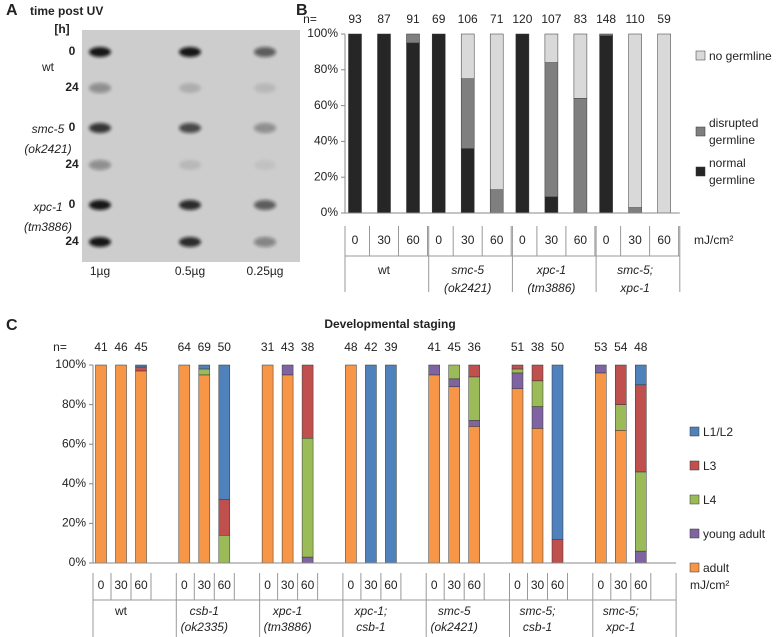 Image resolution: width=780 pixels, height=637 pixels. I want to click on group-label: (ok2421), so click(454, 627).